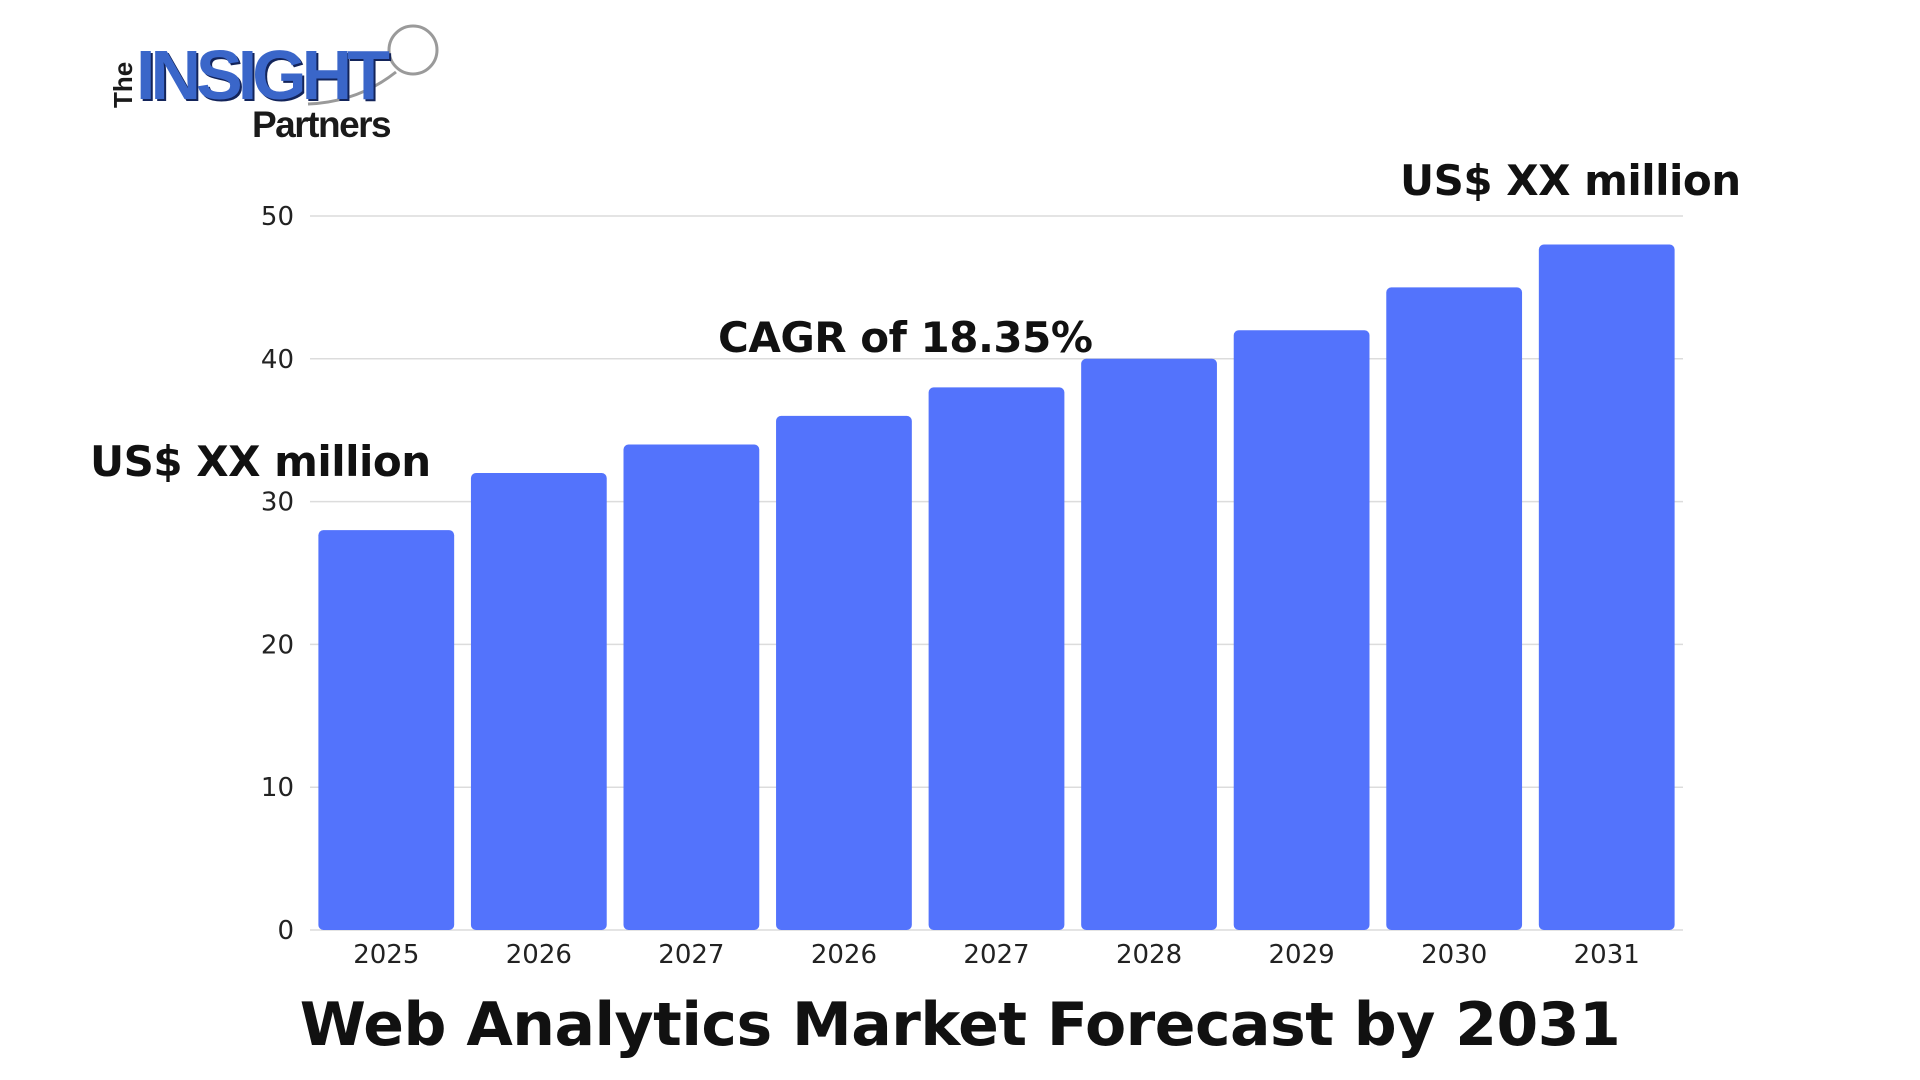 This screenshot has width=1920, height=1080. What do you see at coordinates (277, 645) in the screenshot?
I see `y-tick-label: 20` at bounding box center [277, 645].